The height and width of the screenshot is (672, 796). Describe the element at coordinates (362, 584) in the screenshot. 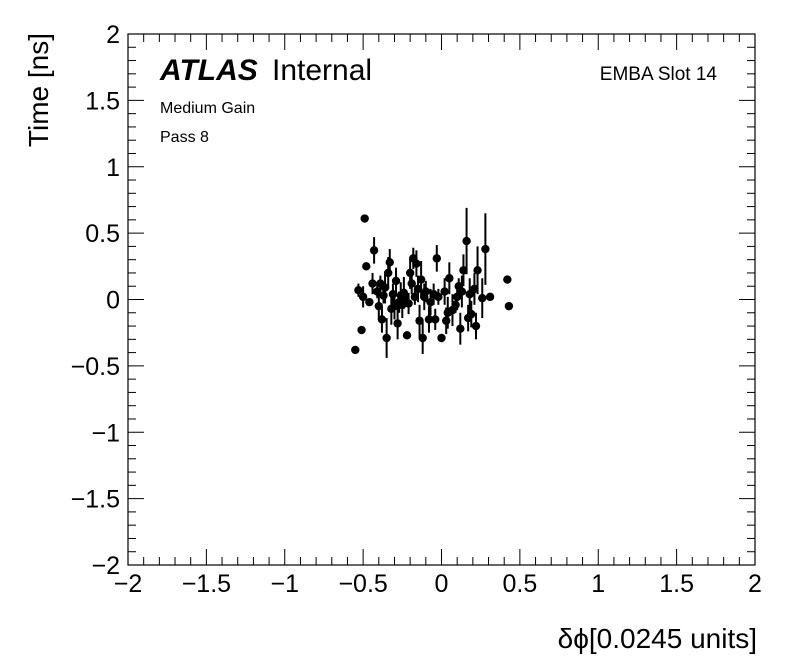

I see `x-tick-label: −0.5` at that location.